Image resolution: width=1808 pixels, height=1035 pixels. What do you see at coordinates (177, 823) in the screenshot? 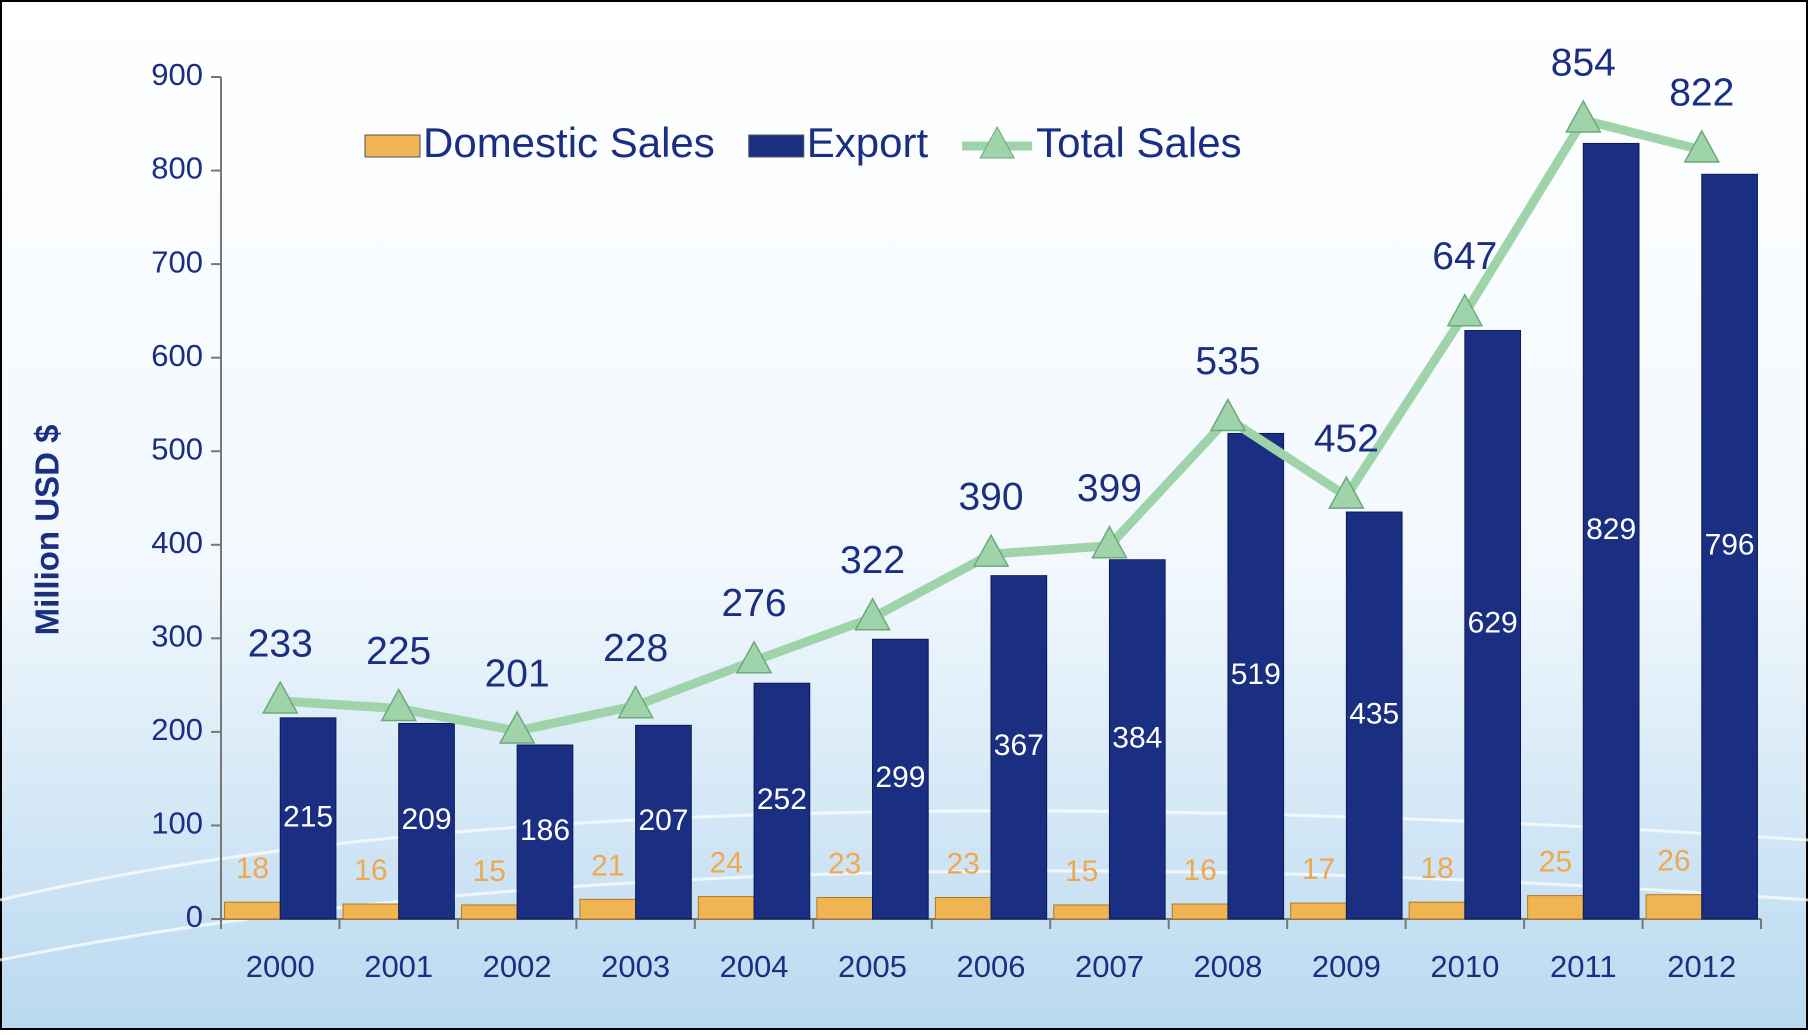
I see `y-tick-label: 100` at bounding box center [177, 823].